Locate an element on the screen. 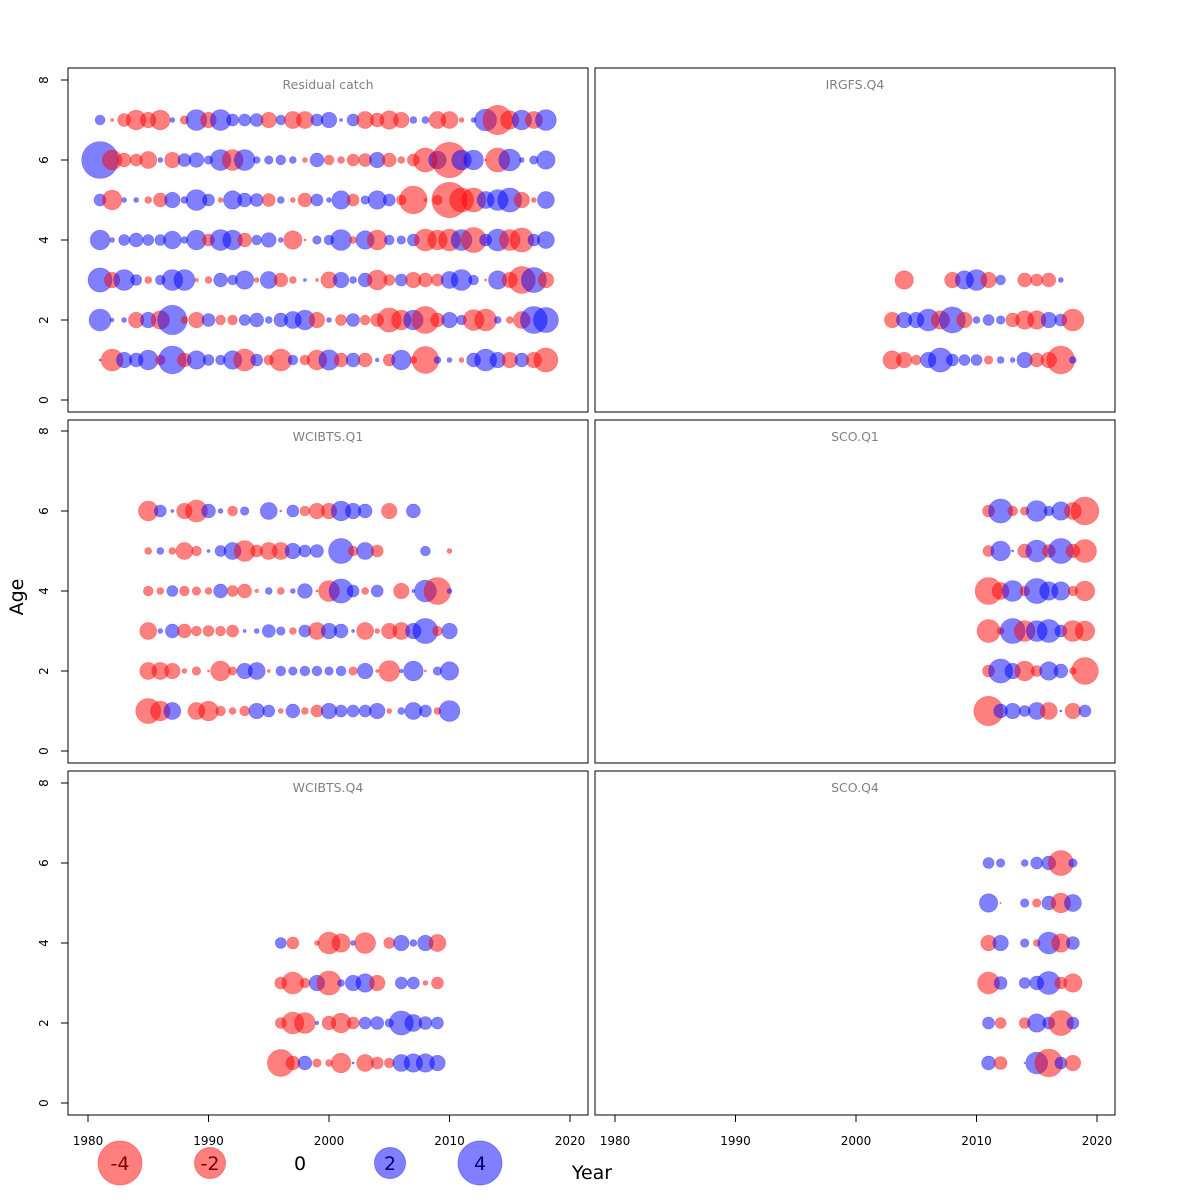 The image size is (1200, 1204). panel-title: Residual catch is located at coordinates (328, 84).